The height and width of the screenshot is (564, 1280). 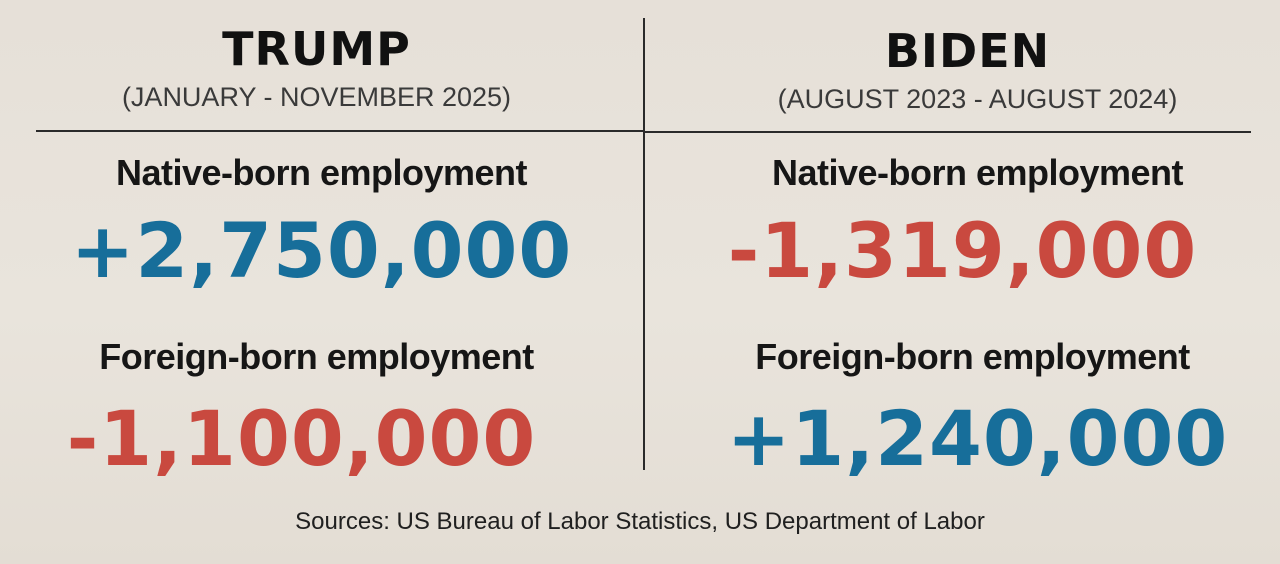 I want to click on trump-title: TRUMP, so click(x=316, y=49).